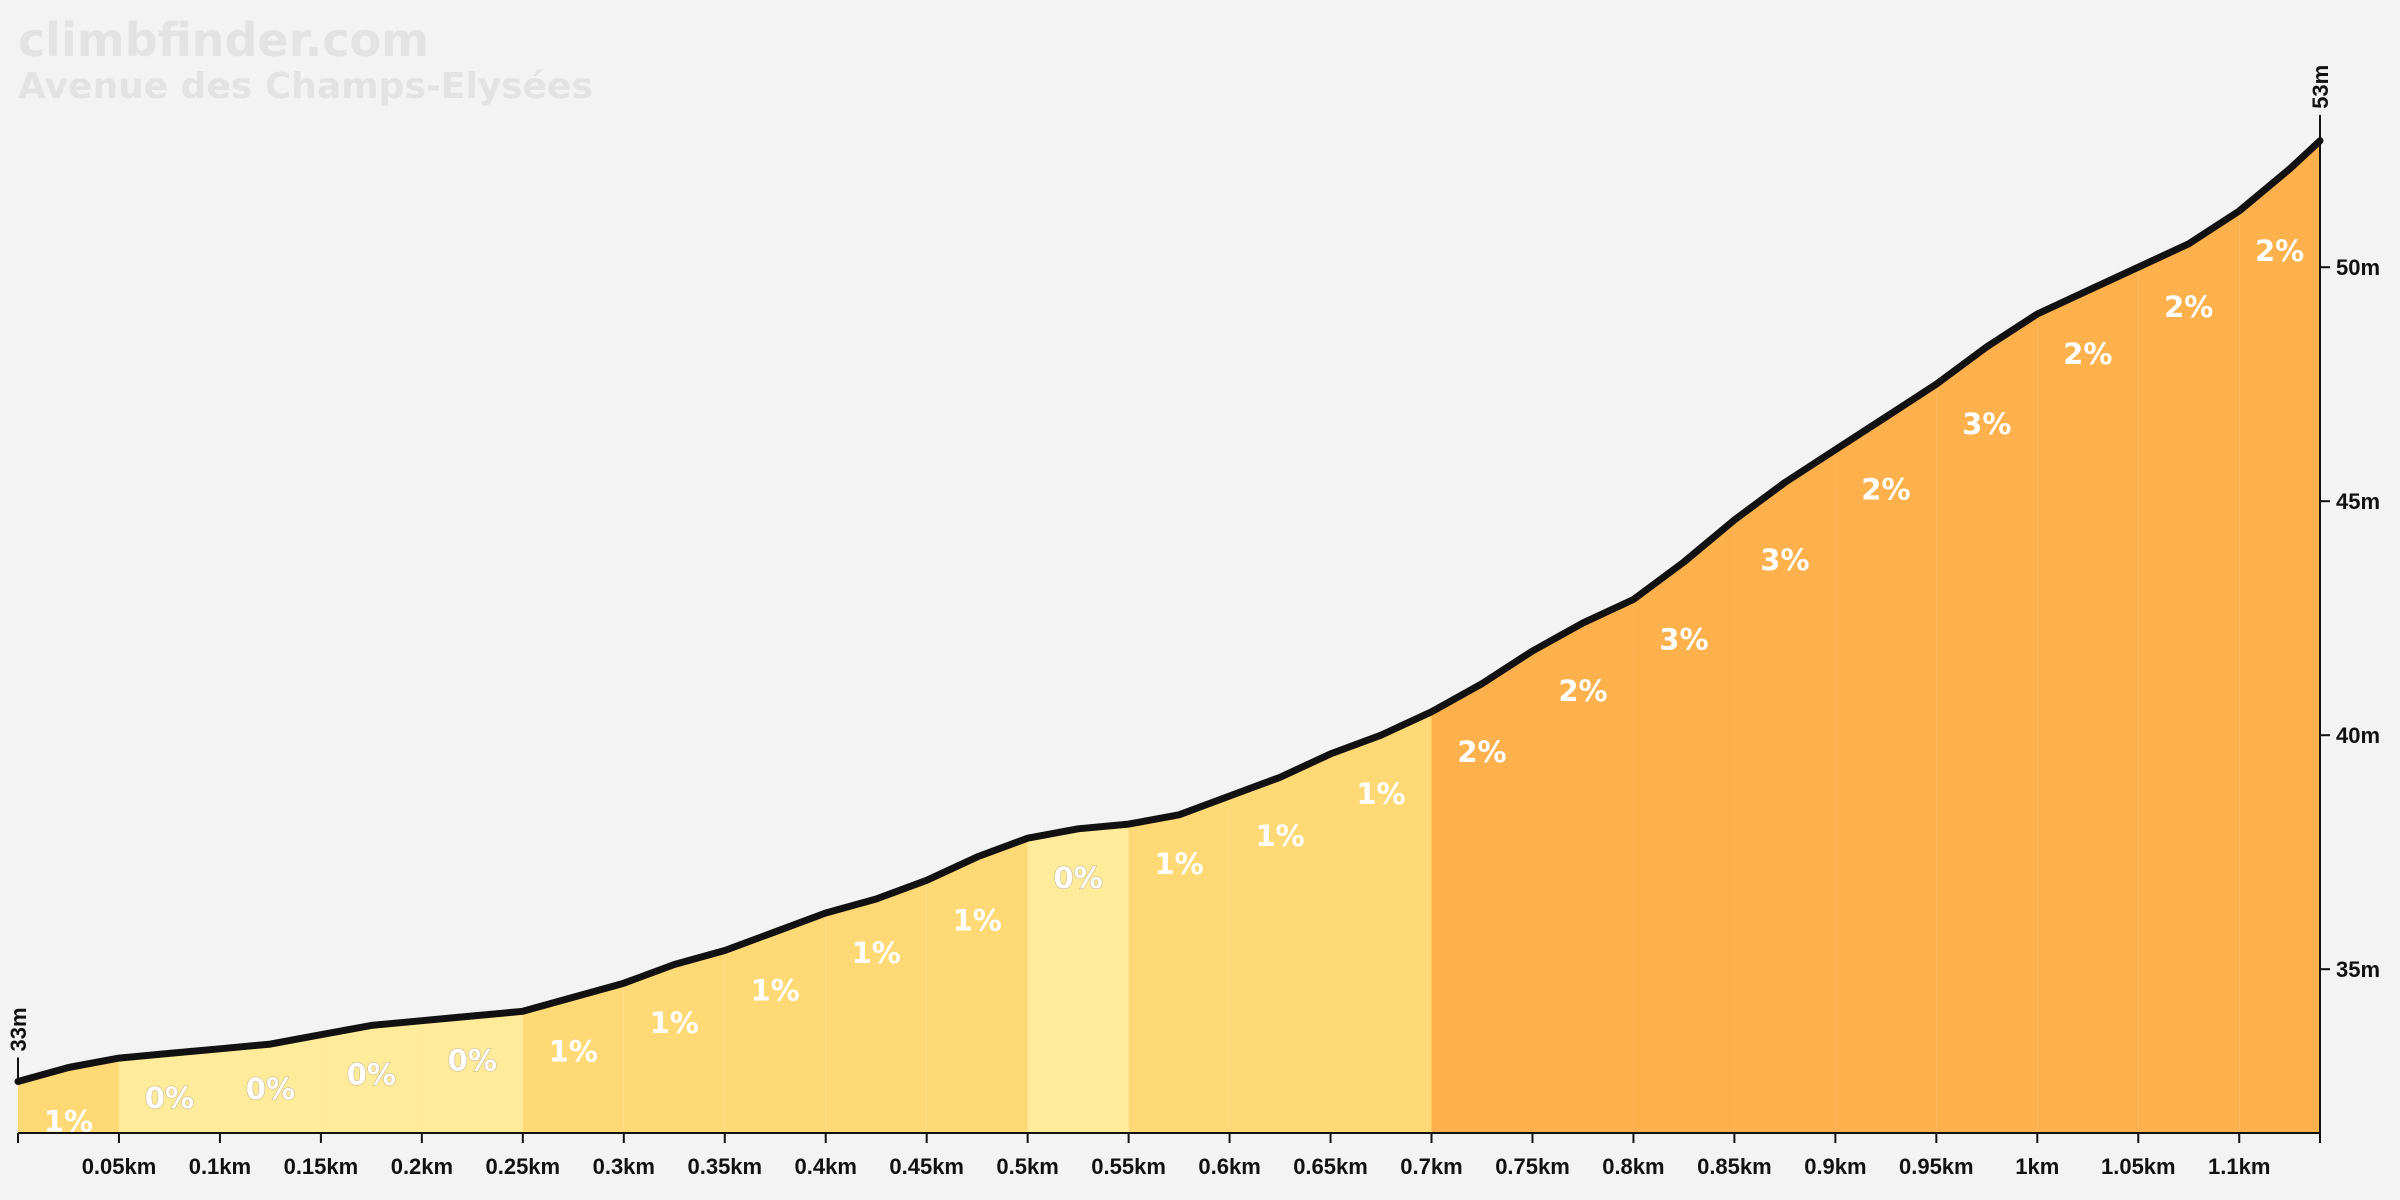 This screenshot has width=2400, height=1200. I want to click on start-elevation-label: 33m, so click(18, 1029).